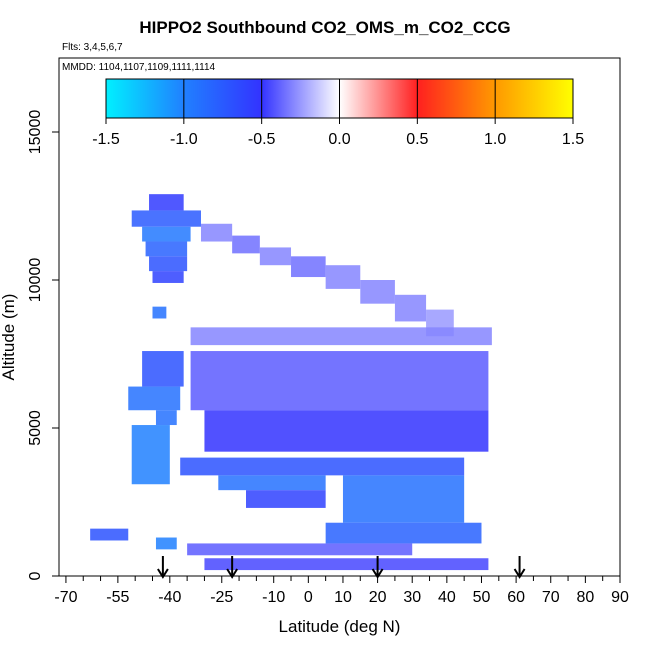  What do you see at coordinates (35, 575) in the screenshot?
I see `y-tick-label: 0` at bounding box center [35, 575].